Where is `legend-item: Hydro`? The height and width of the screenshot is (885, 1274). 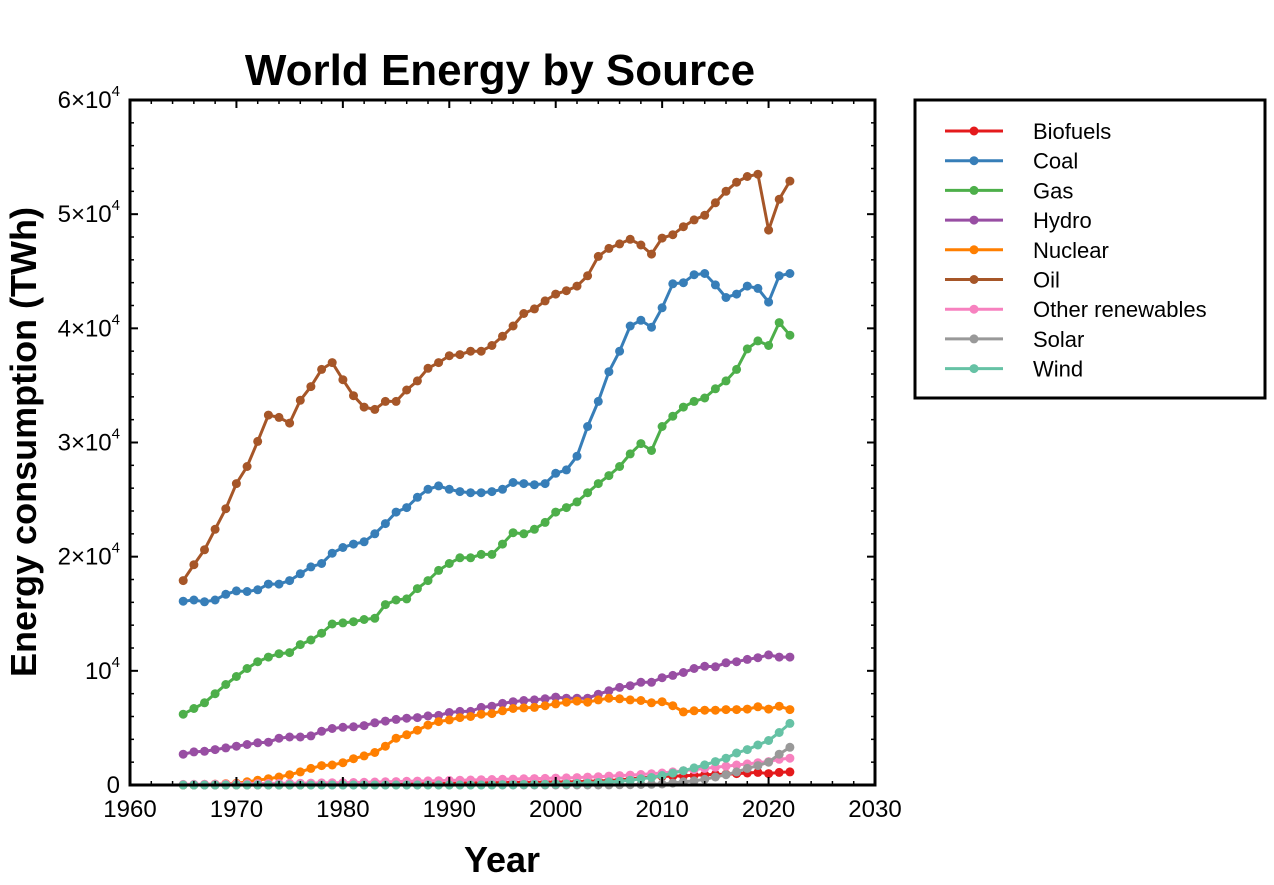
legend-item: Hydro is located at coordinates (1018, 220).